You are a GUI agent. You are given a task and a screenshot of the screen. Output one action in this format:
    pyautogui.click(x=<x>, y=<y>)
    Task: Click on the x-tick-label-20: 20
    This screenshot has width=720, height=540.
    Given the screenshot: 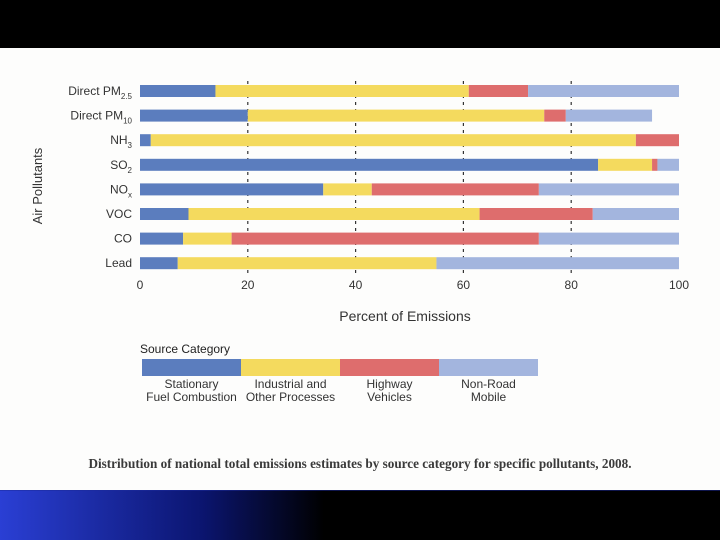 What is the action you would take?
    pyautogui.click(x=248, y=285)
    